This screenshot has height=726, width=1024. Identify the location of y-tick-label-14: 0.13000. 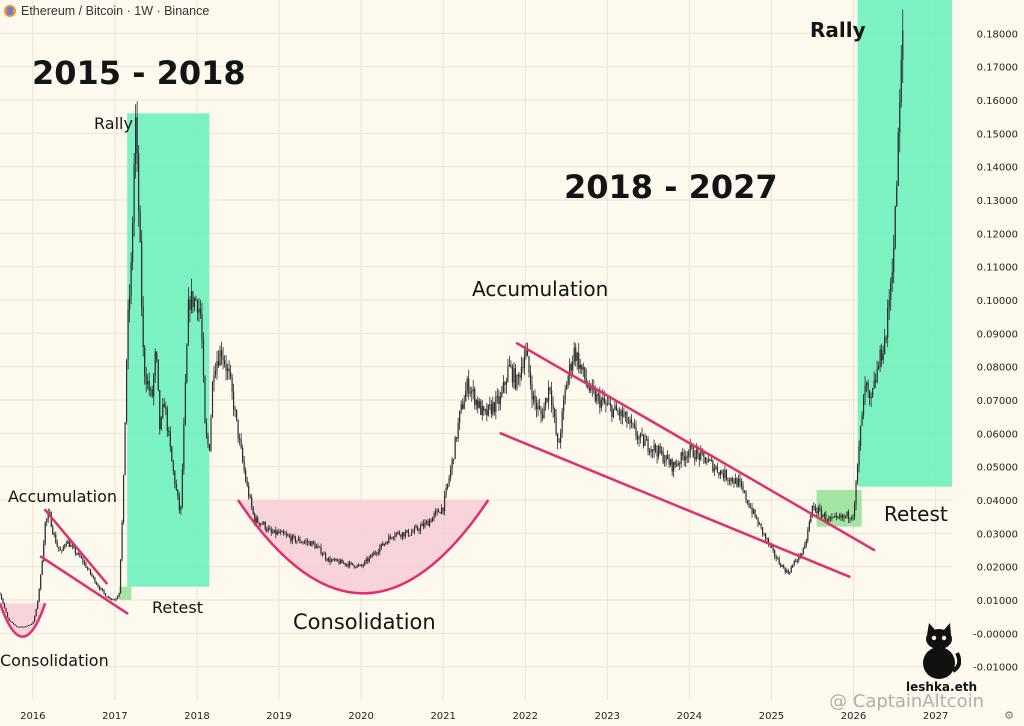
(997, 201).